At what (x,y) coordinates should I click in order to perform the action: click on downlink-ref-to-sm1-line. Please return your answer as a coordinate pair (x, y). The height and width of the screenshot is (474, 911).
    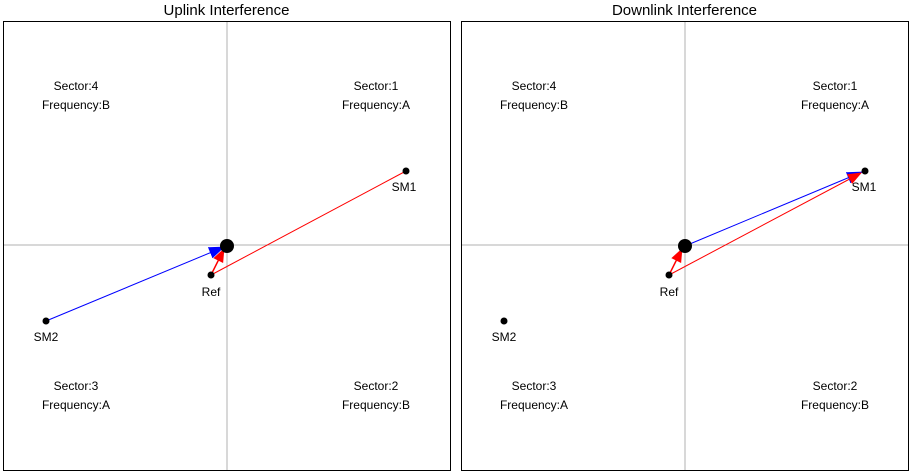
    Looking at the image, I should click on (765, 224).